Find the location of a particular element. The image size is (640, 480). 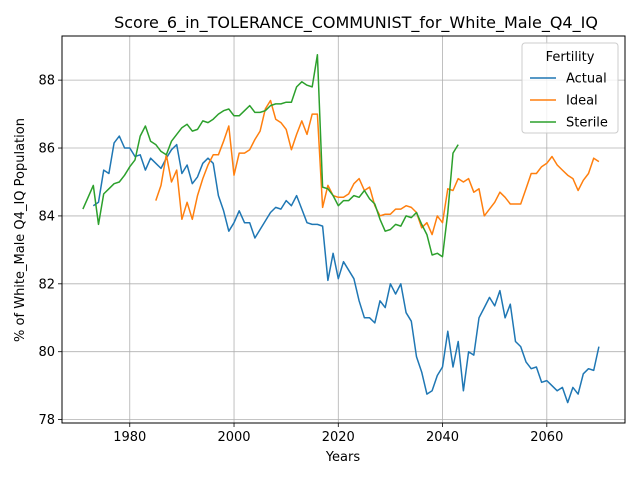

legend-label-sterile: Sterile is located at coordinates (587, 123).